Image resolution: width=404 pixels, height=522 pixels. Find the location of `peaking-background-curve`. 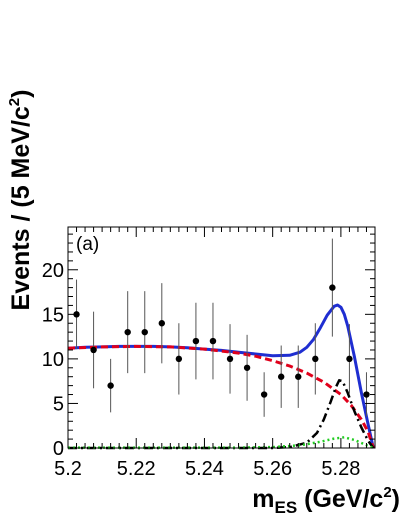

peaking-background-curve is located at coordinates (221, 443).